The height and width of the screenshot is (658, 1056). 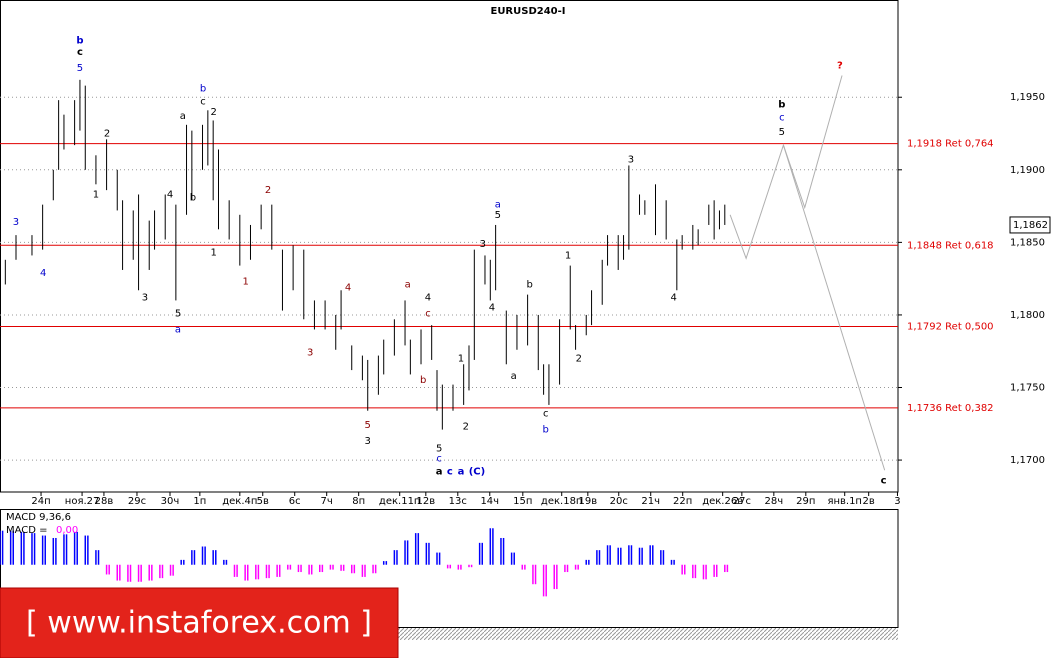 What do you see at coordinates (774, 501) in the screenshot?
I see `x-tick-label: 28ч` at bounding box center [774, 501].